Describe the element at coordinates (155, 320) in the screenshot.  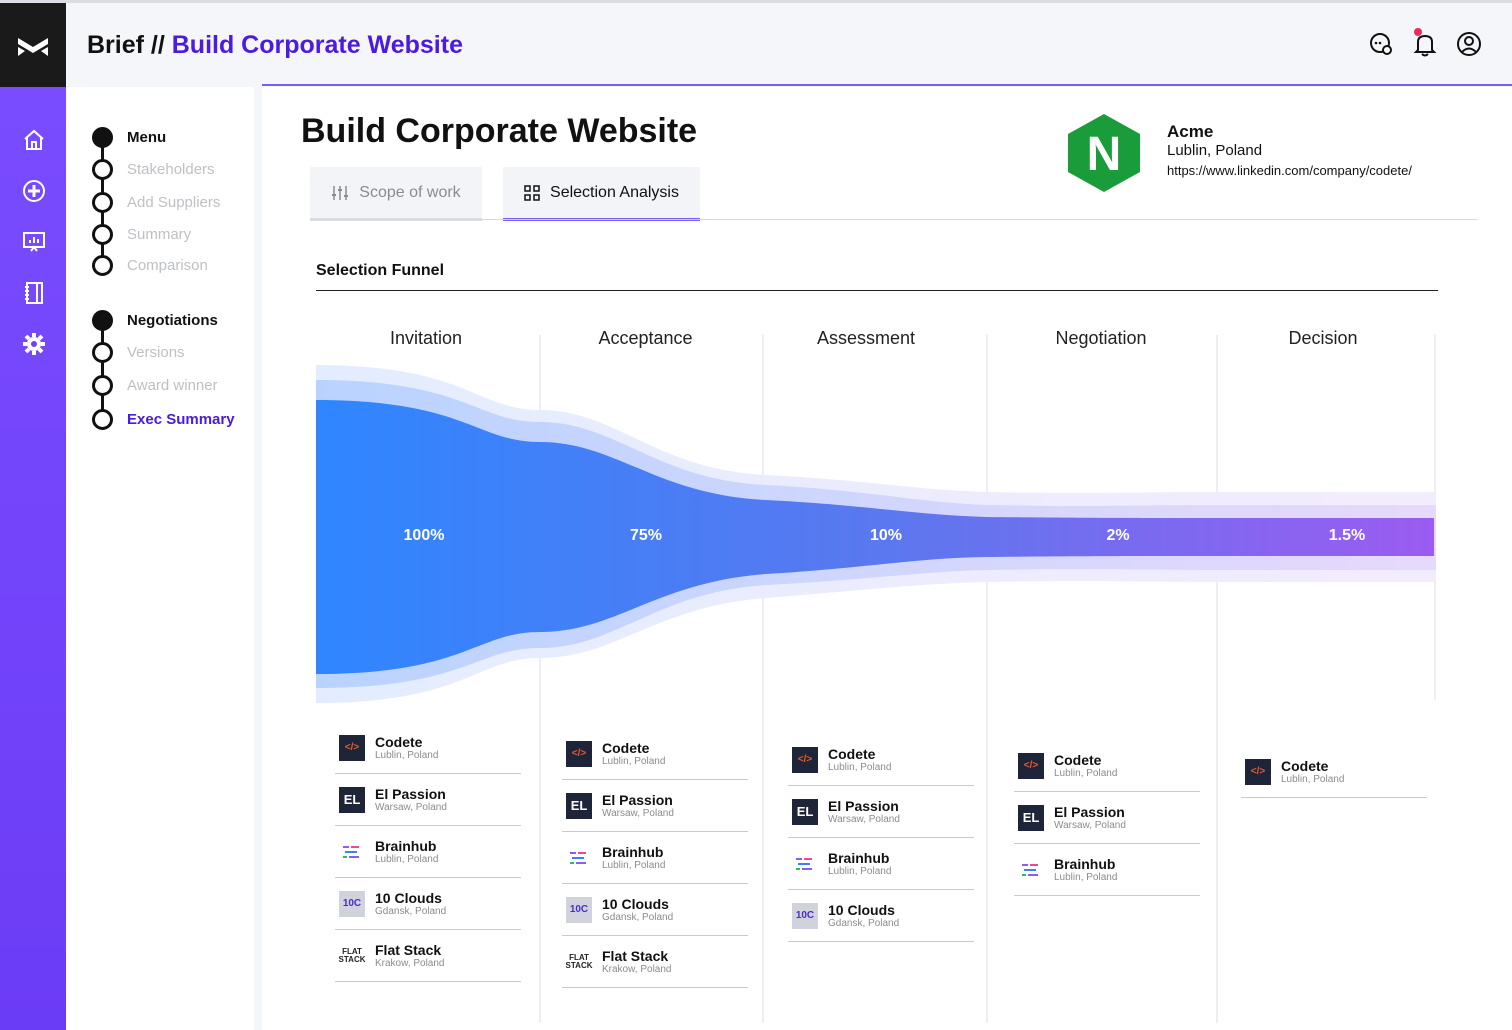
I see `step-negotiations: Negotiations` at that location.